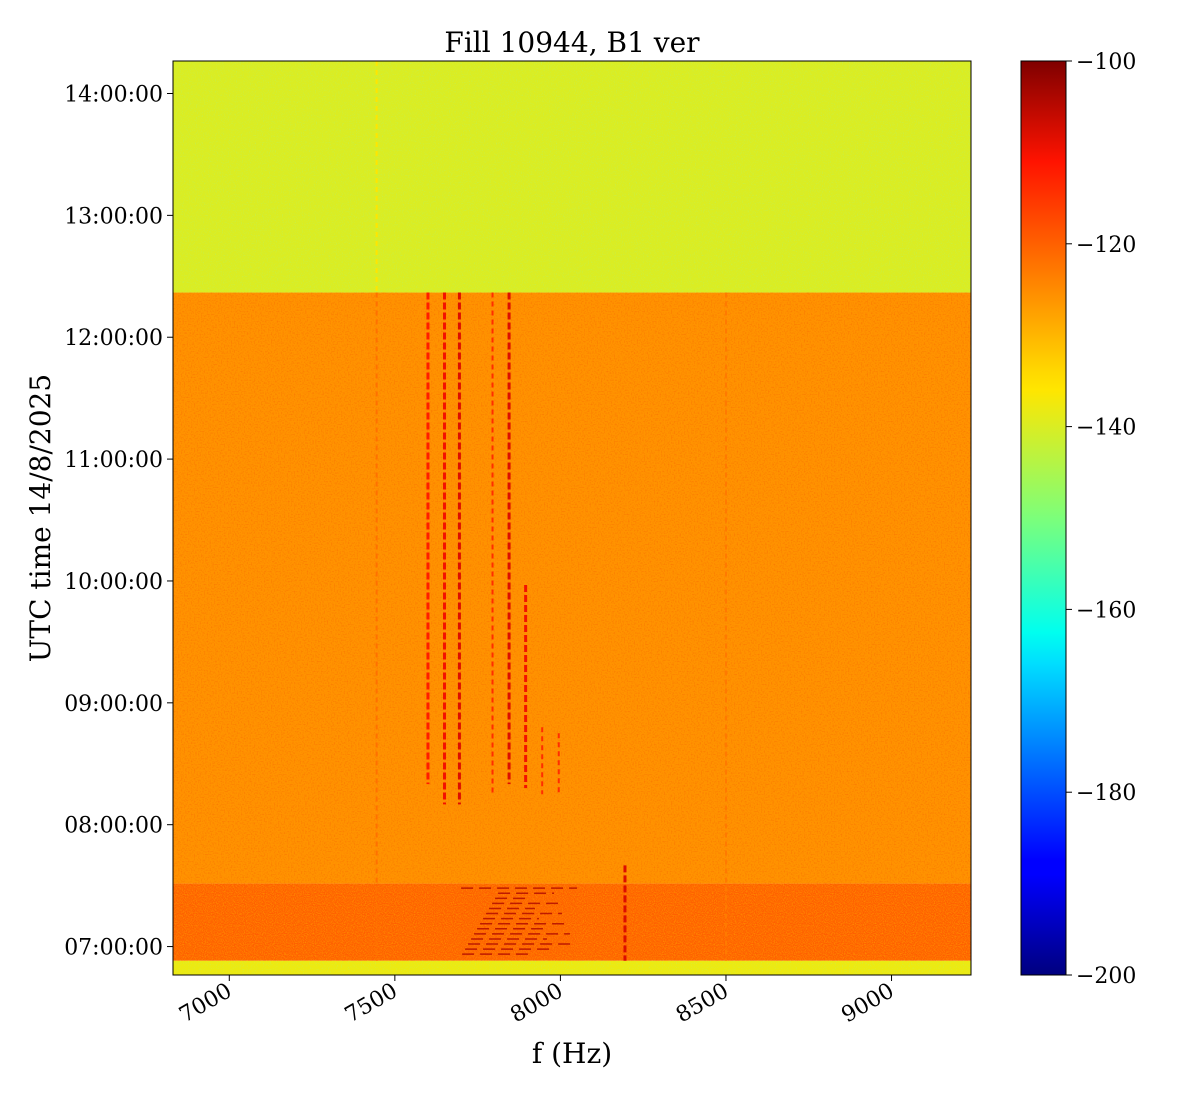 This screenshot has width=1200, height=1100. Describe the element at coordinates (40, 518) in the screenshot. I see `y-axis-label: UTC time 14/8/2025` at that location.